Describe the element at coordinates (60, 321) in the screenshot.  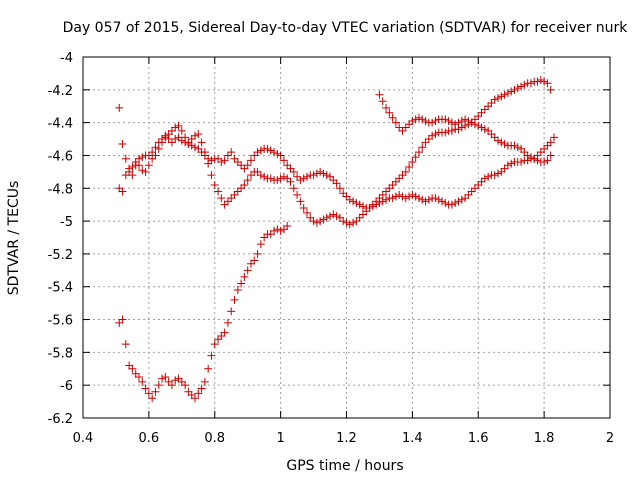
I see `y-tick-label: -5.6` at that location.